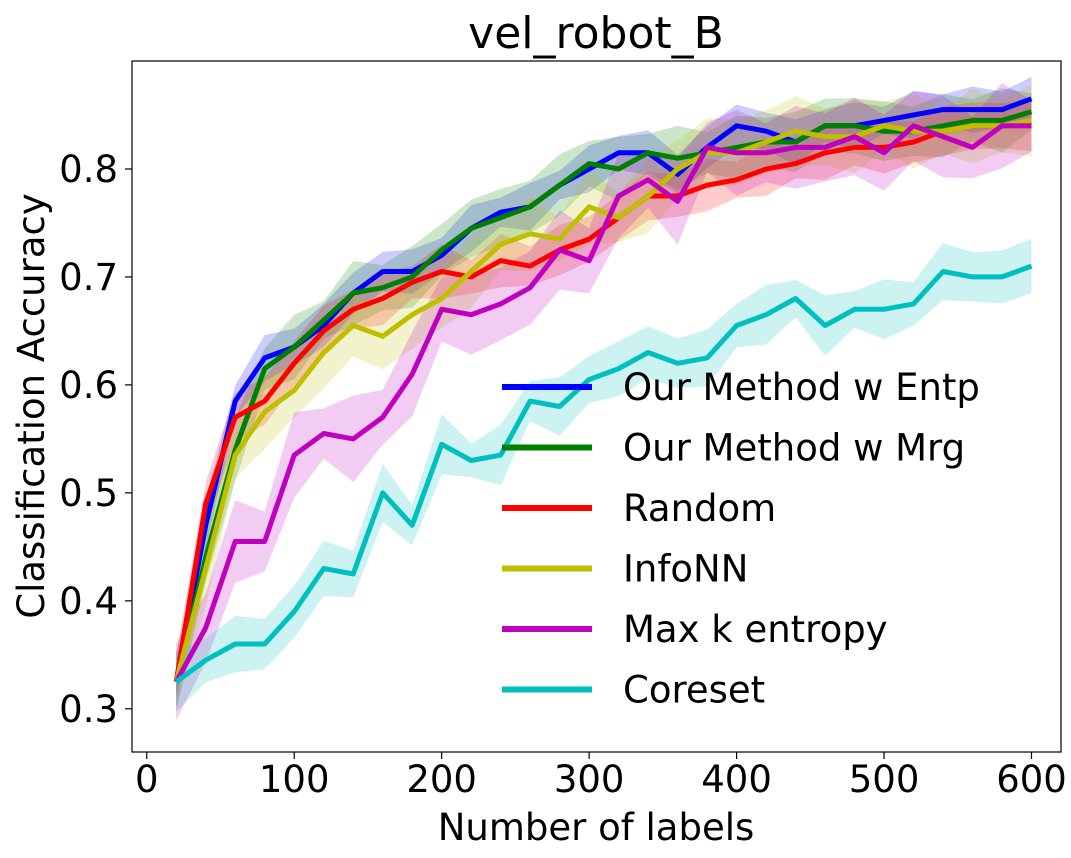  What do you see at coordinates (694, 690) in the screenshot?
I see `legend-label: Coreset` at bounding box center [694, 690].